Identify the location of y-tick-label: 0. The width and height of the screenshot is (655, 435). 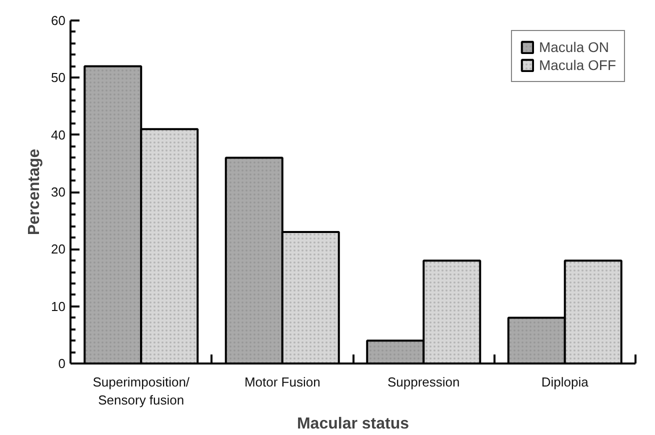
(62, 363).